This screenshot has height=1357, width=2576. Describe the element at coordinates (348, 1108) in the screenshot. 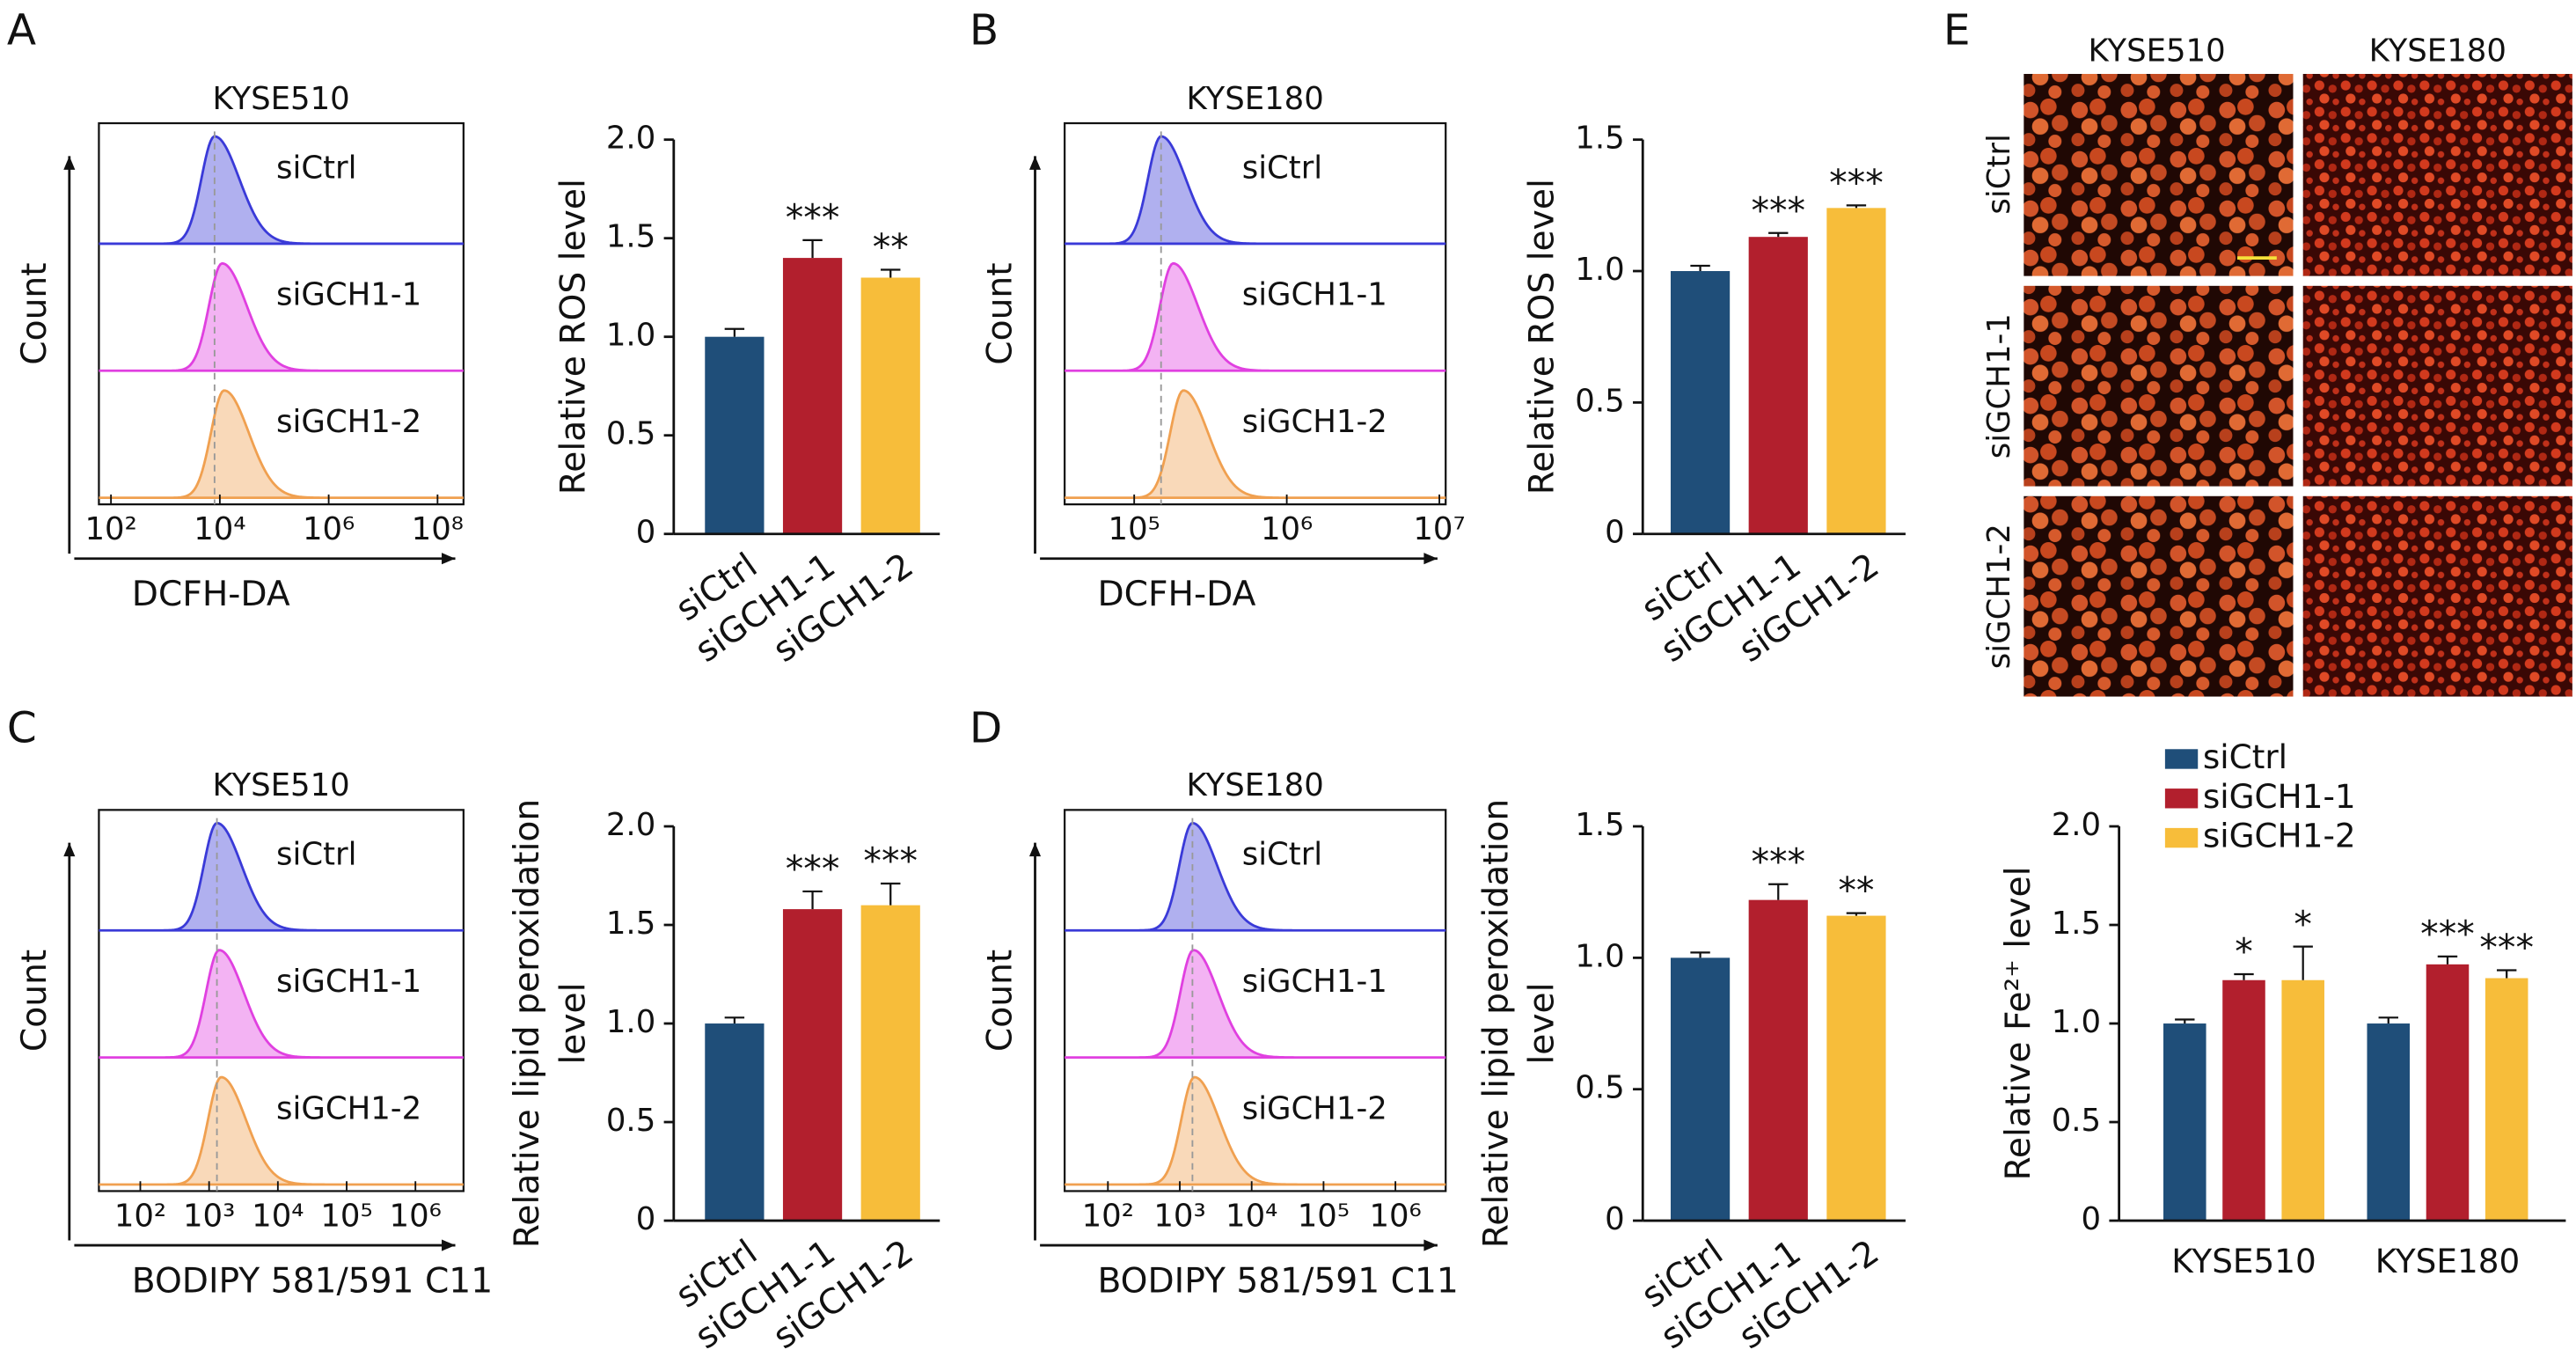

I see `series-label: siGCH1-2` at that location.